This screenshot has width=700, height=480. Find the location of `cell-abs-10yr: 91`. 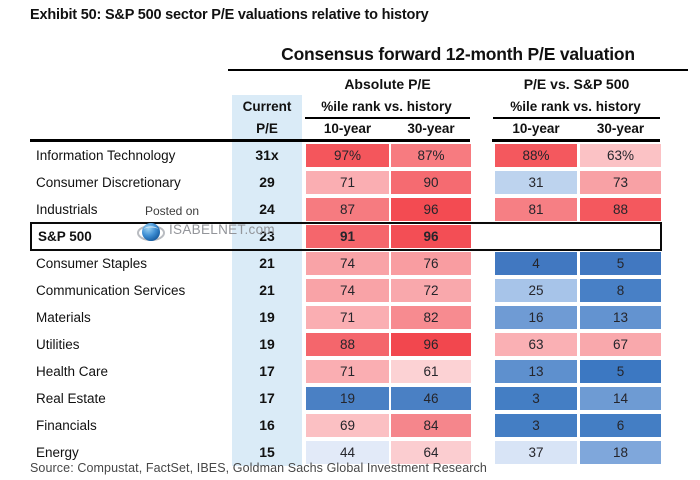

cell-abs-10yr: 91 is located at coordinates (347, 236).